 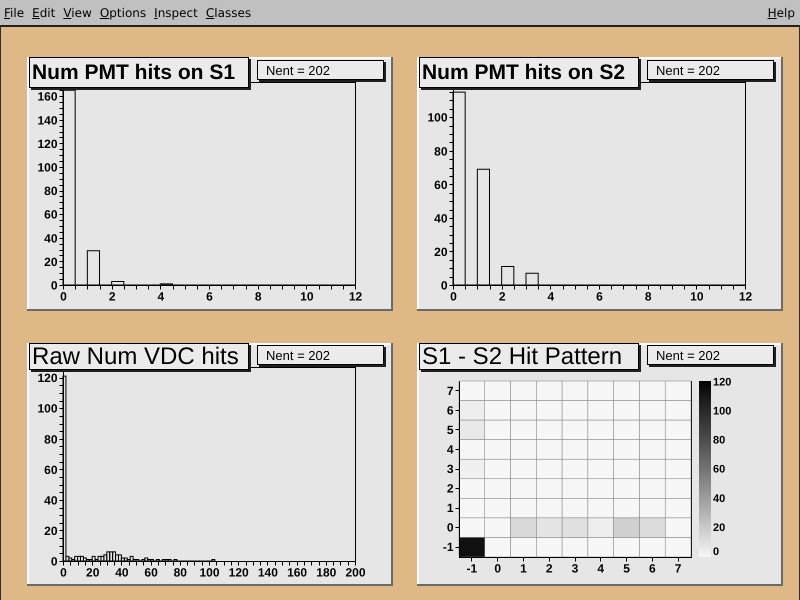 What do you see at coordinates (450, 508) in the screenshot?
I see `y-tick-label: 1` at bounding box center [450, 508].